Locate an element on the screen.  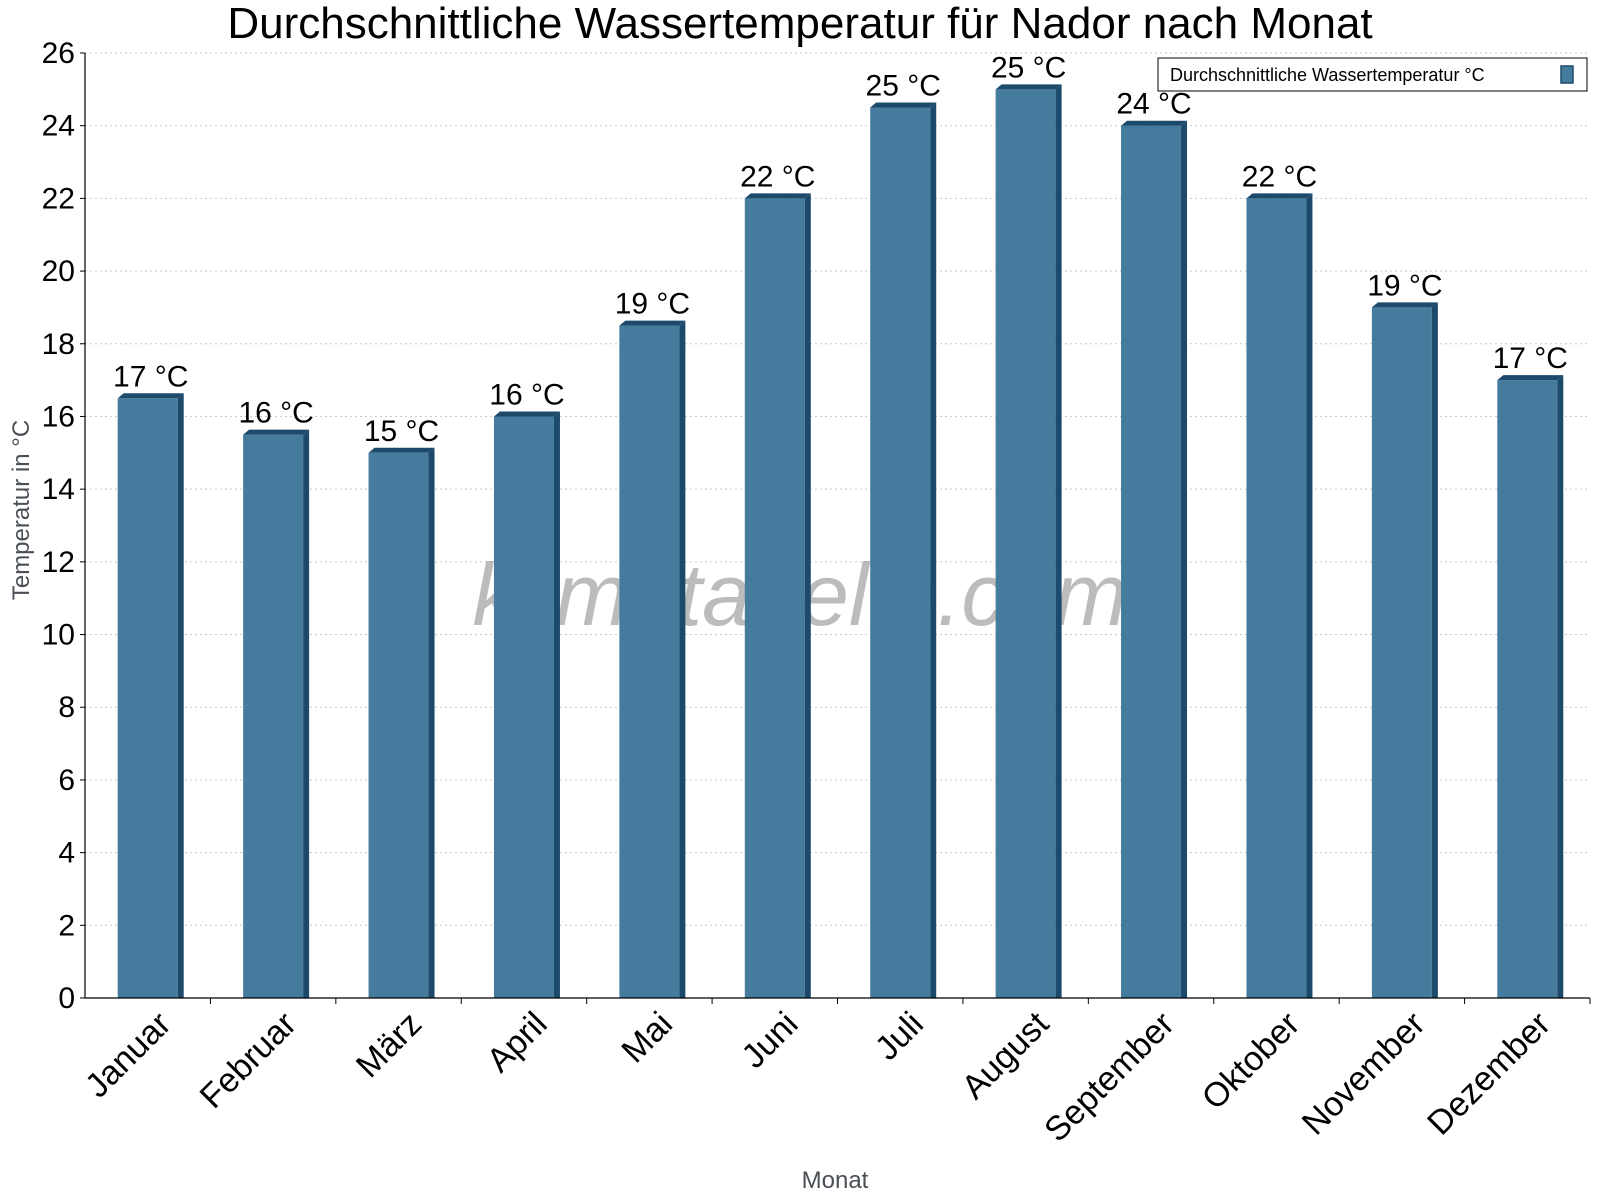
legend-box is located at coordinates (1372, 74).